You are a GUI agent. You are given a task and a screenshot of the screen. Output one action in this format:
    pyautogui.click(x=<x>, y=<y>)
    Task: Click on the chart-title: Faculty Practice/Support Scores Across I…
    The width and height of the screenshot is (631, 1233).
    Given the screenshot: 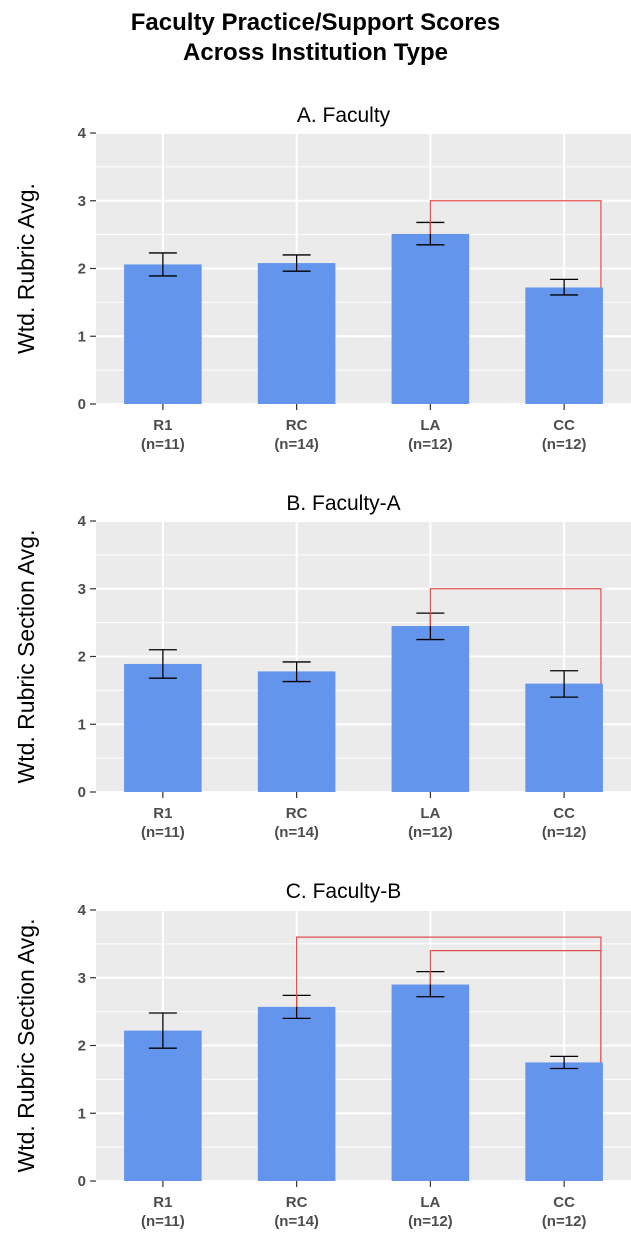 What is the action you would take?
    pyautogui.click(x=315, y=38)
    